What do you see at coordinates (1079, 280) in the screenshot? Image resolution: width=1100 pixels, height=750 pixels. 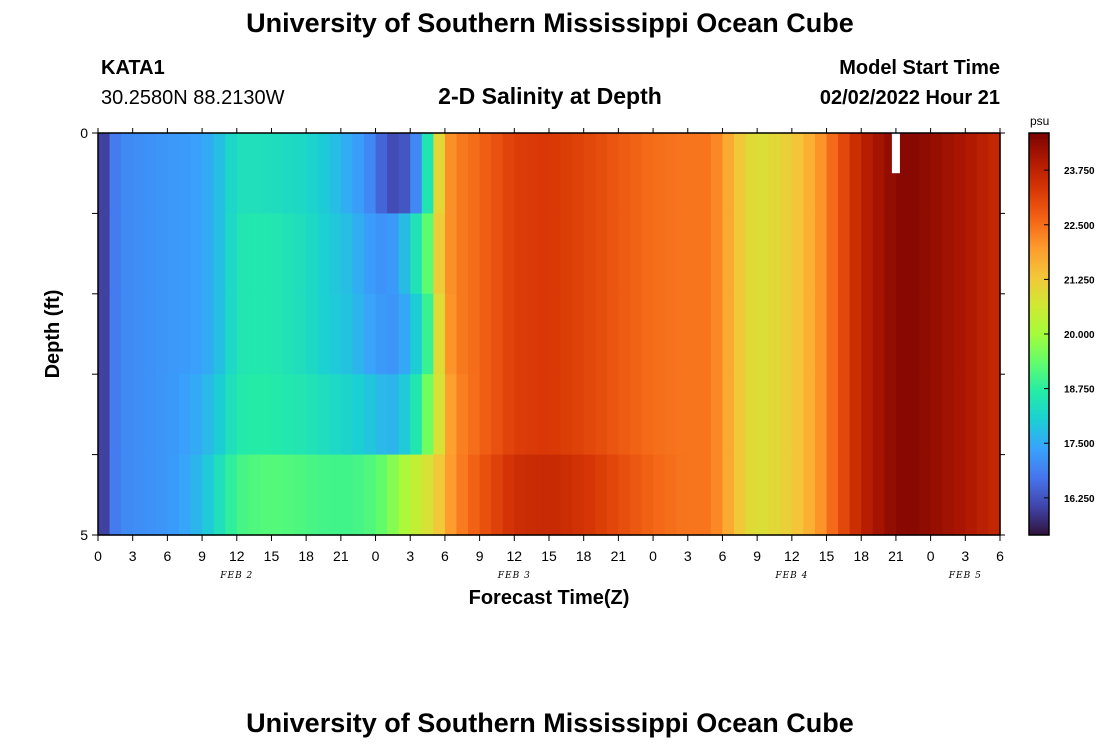 I see `colorbar-tick-label: 21.250` at bounding box center [1079, 280].